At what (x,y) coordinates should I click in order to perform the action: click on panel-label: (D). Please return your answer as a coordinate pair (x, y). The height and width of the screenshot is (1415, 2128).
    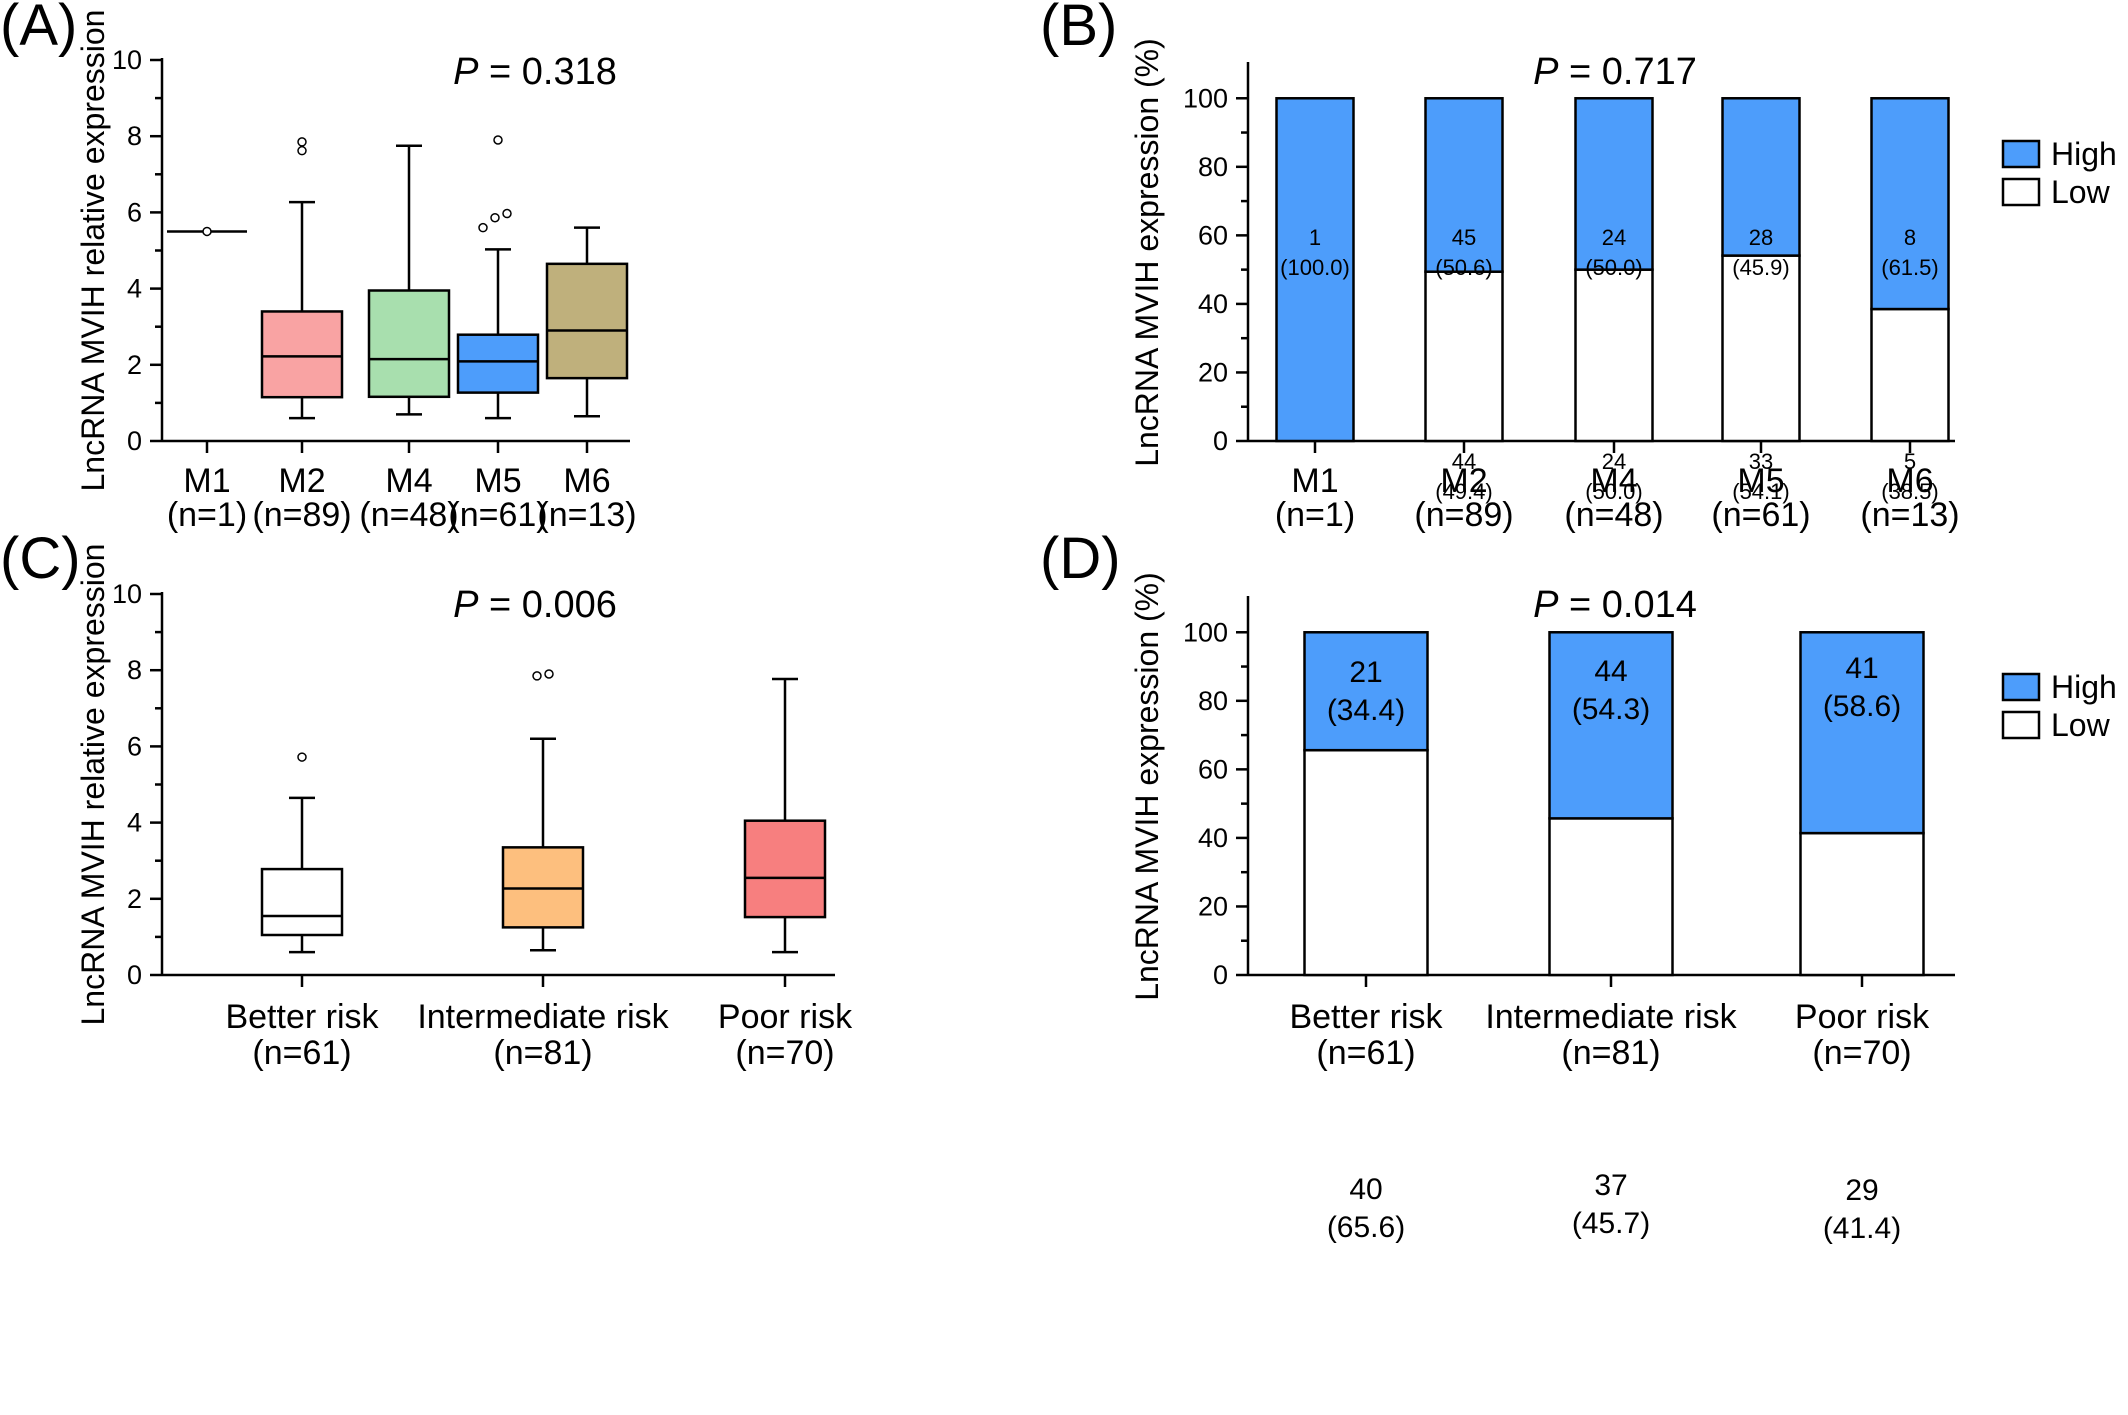
    Looking at the image, I should click on (1080, 558).